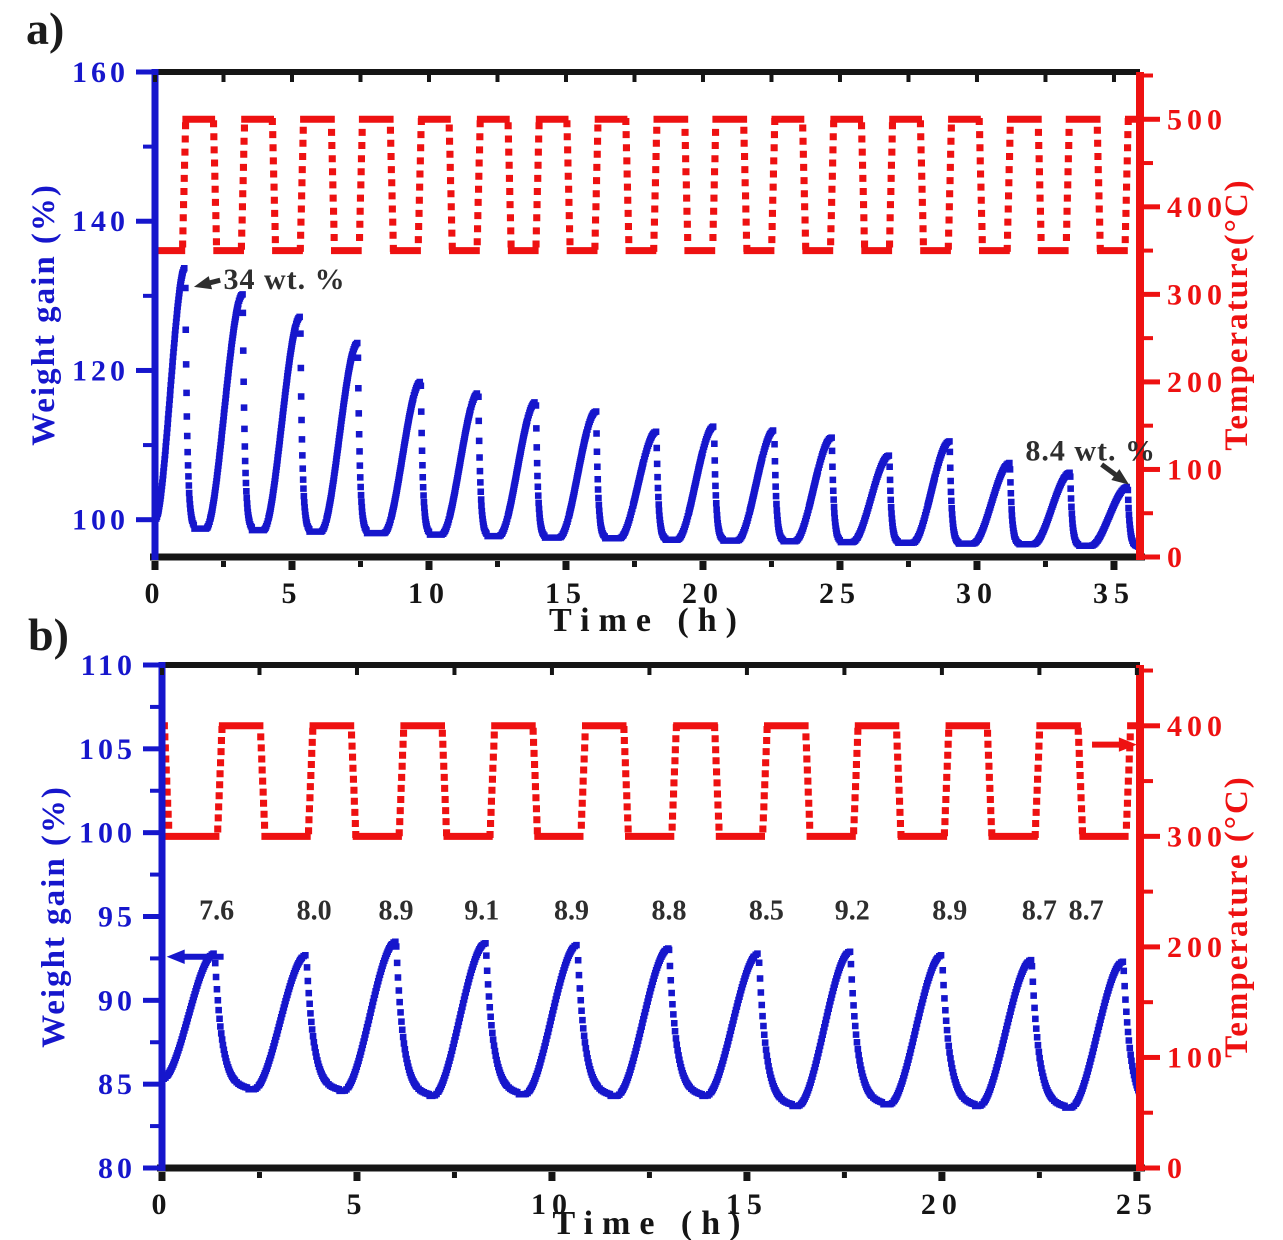 The image size is (1283, 1240). Describe the element at coordinates (100, 370) in the screenshot. I see `weight-tick-label: 120` at that location.